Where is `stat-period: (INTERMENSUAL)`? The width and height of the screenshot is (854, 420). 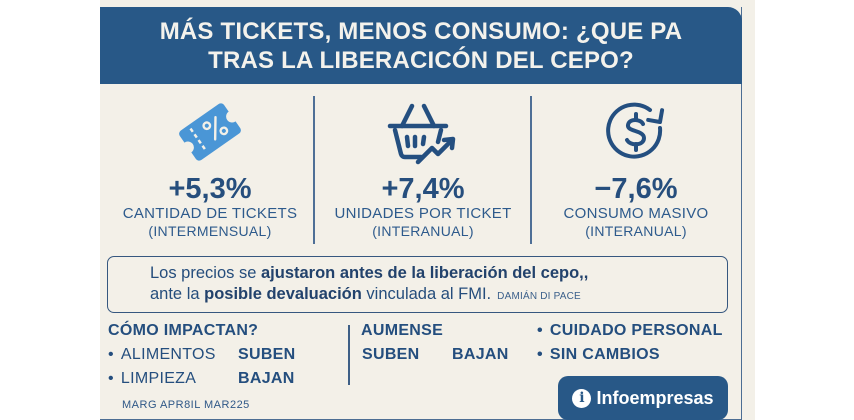
stat-period: (INTERMENSUAL) is located at coordinates (210, 231).